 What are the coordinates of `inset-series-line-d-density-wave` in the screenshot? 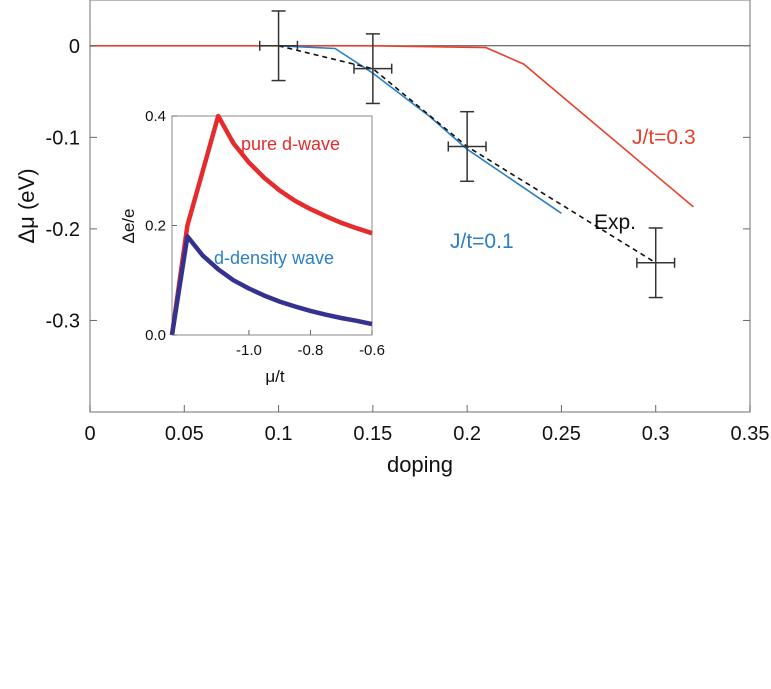 It's located at (271, 285).